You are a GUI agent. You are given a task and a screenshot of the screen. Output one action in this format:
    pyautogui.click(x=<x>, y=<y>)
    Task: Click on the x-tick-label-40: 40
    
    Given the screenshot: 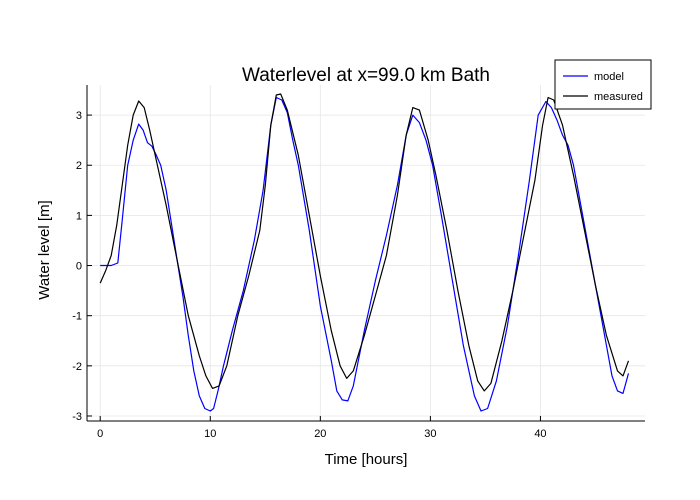 What is the action you would take?
    pyautogui.click(x=540, y=434)
    